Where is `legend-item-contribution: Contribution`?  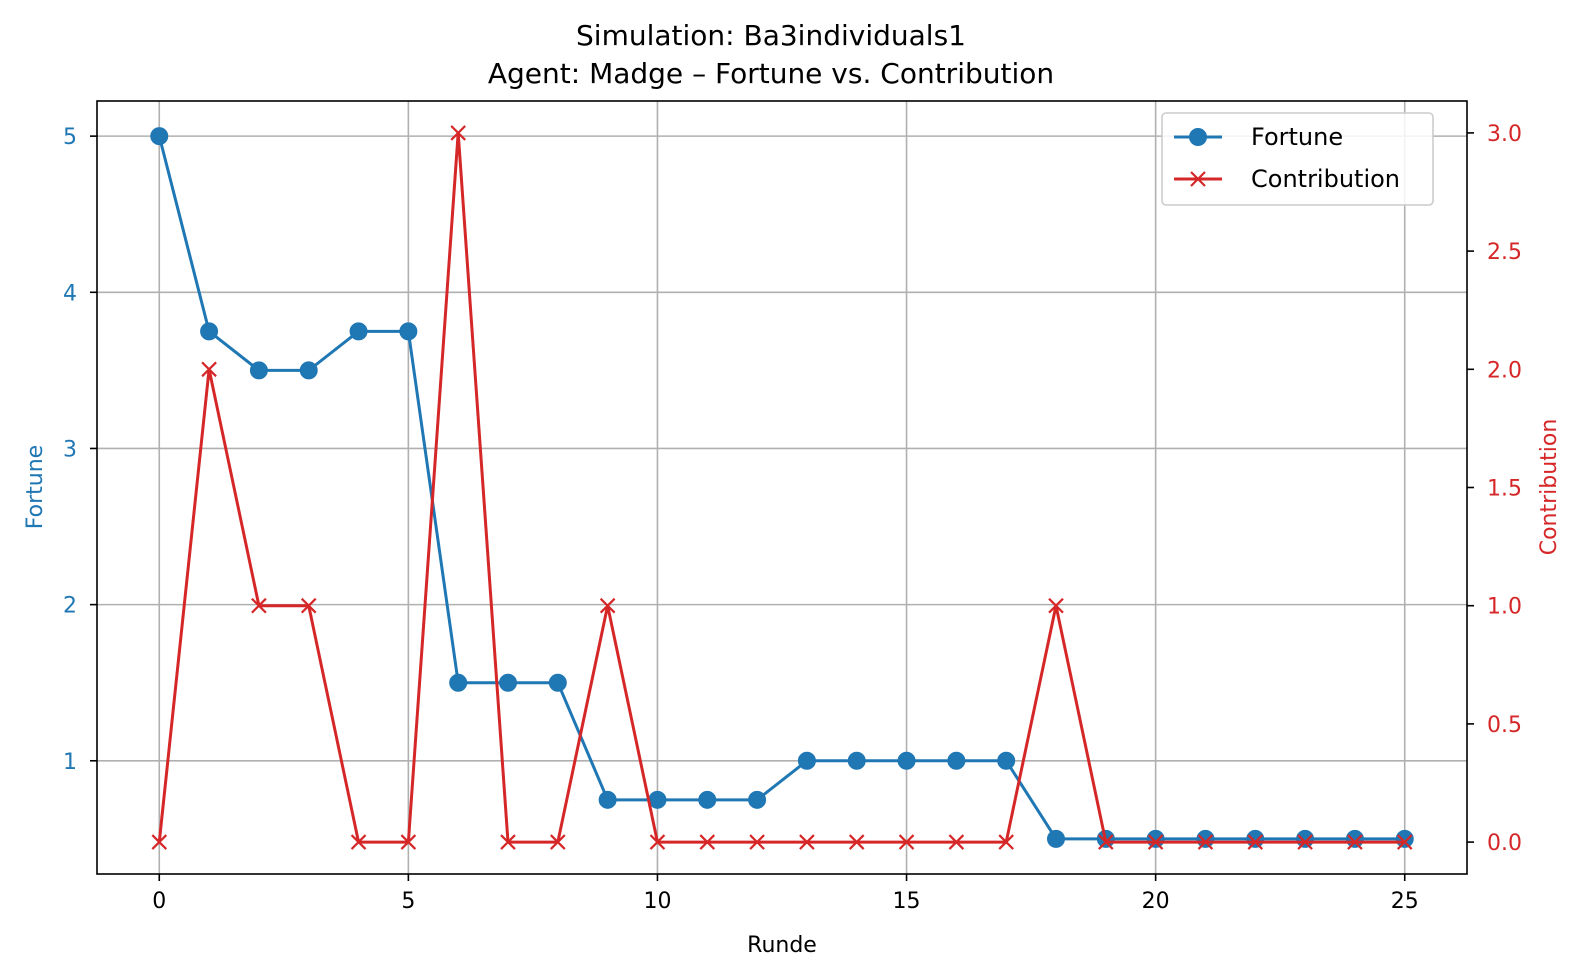 legend-item-contribution: Contribution is located at coordinates (1287, 179).